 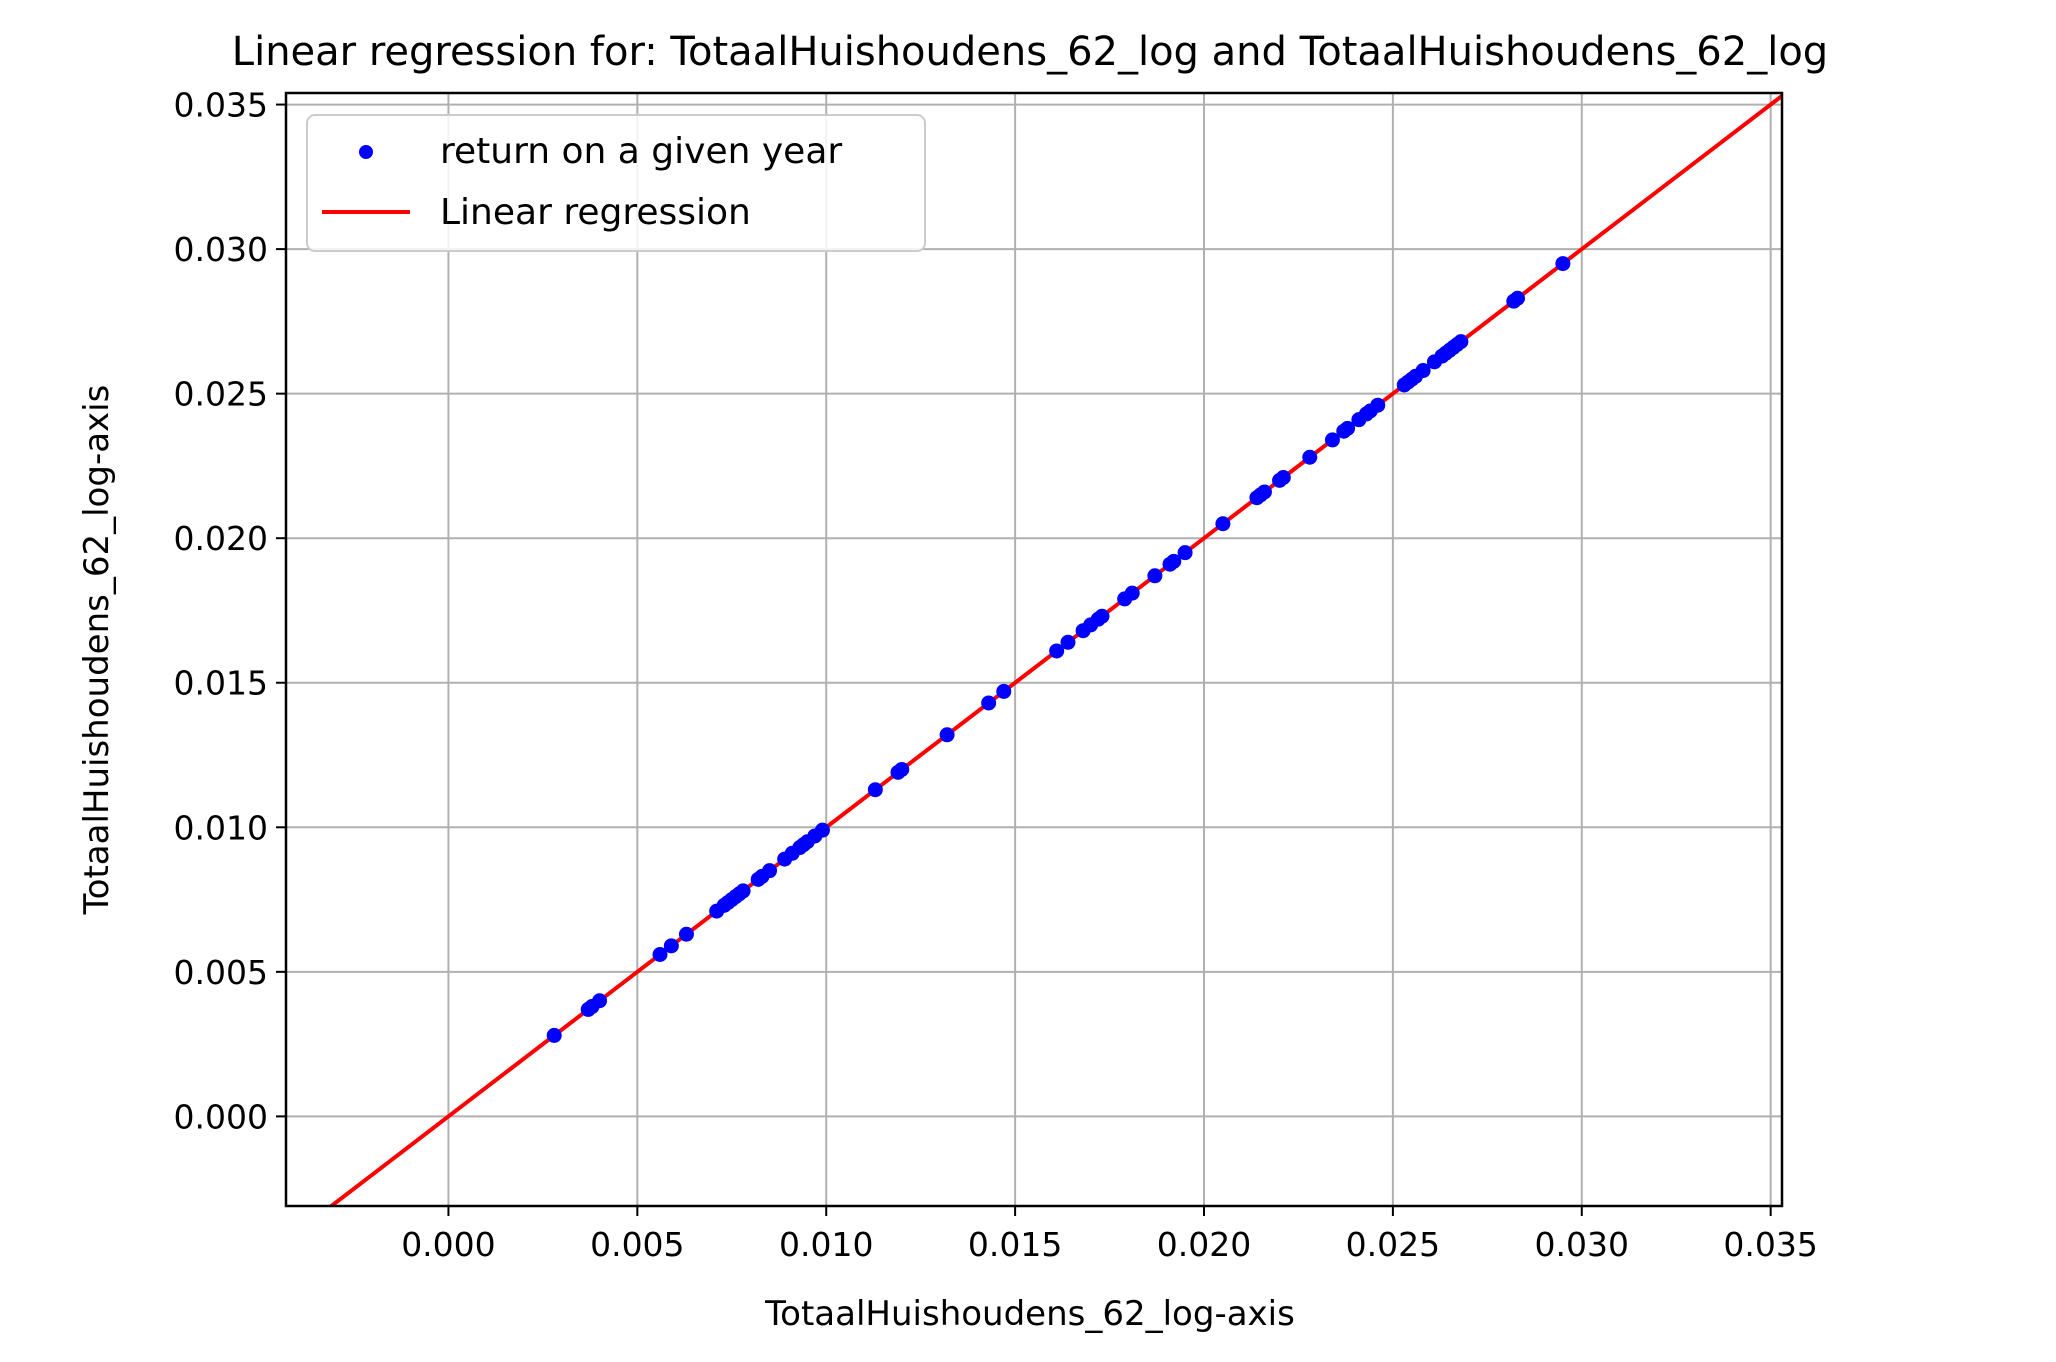 What do you see at coordinates (221, 394) in the screenshot?
I see `y-tick-label: 0.025` at bounding box center [221, 394].